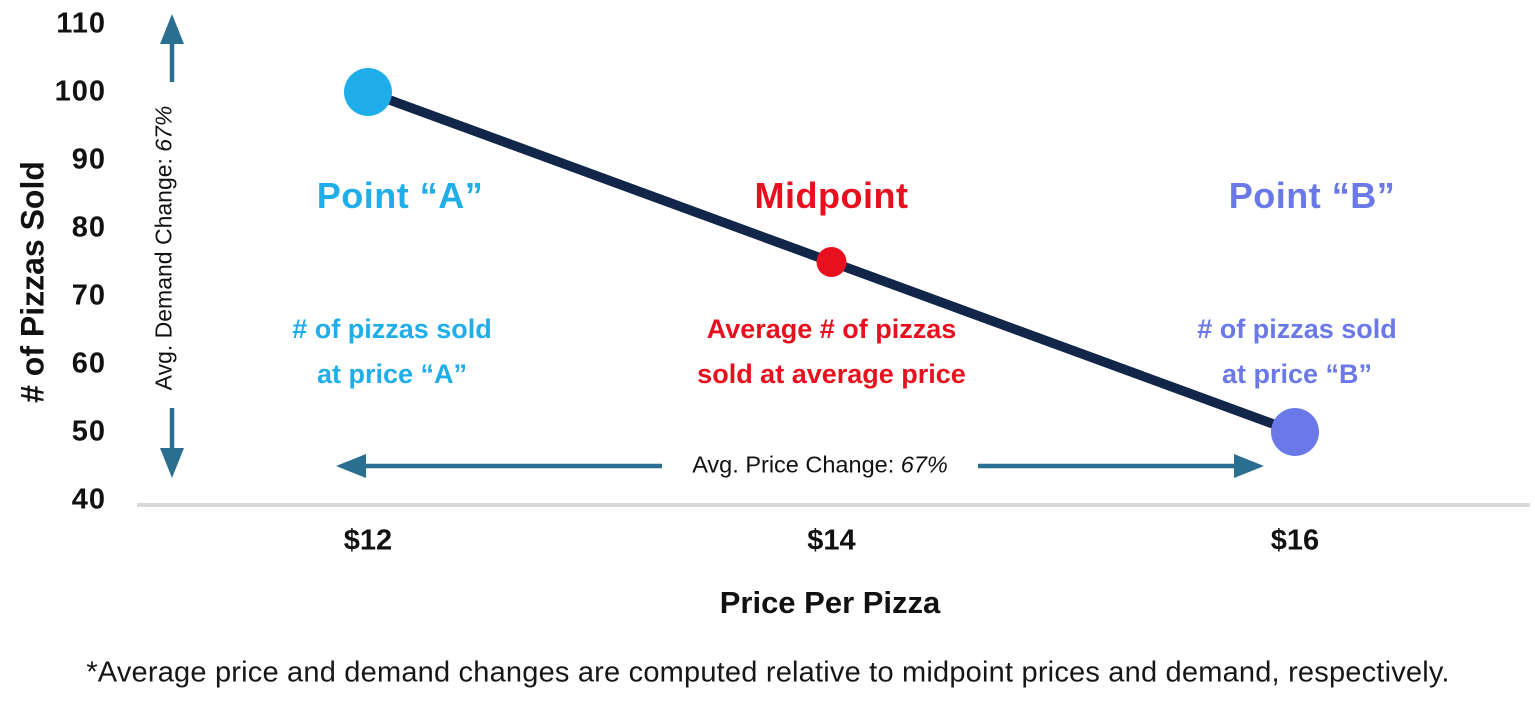 Image resolution: width=1535 pixels, height=711 pixels. I want to click on point-b-label: Point “B”, so click(1312, 195).